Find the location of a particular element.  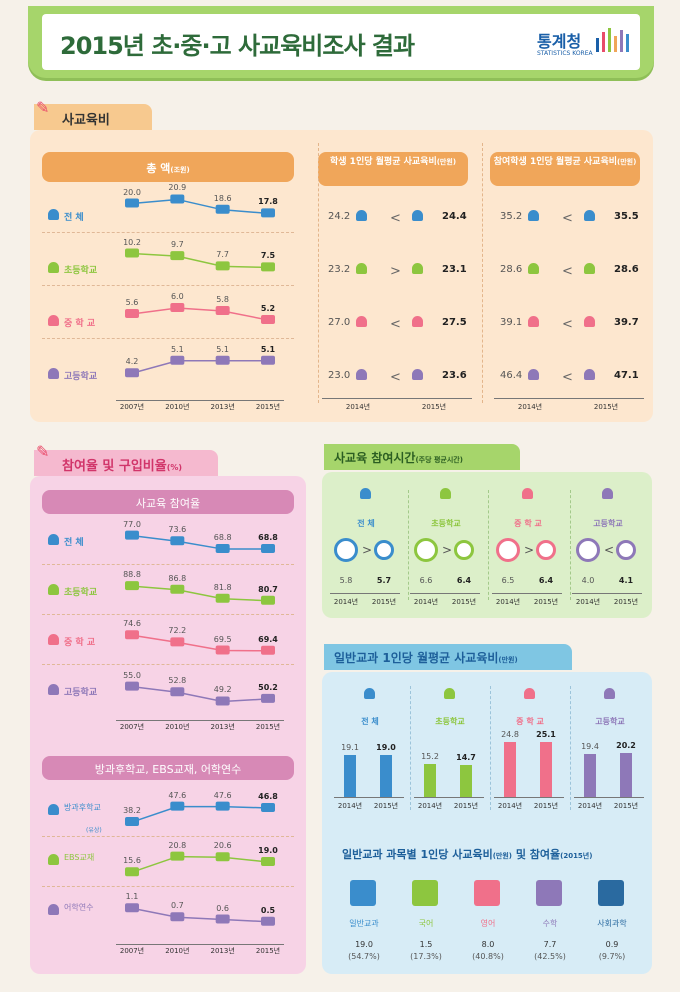

row-label: 중 학 교 is located at coordinates (80, 643).